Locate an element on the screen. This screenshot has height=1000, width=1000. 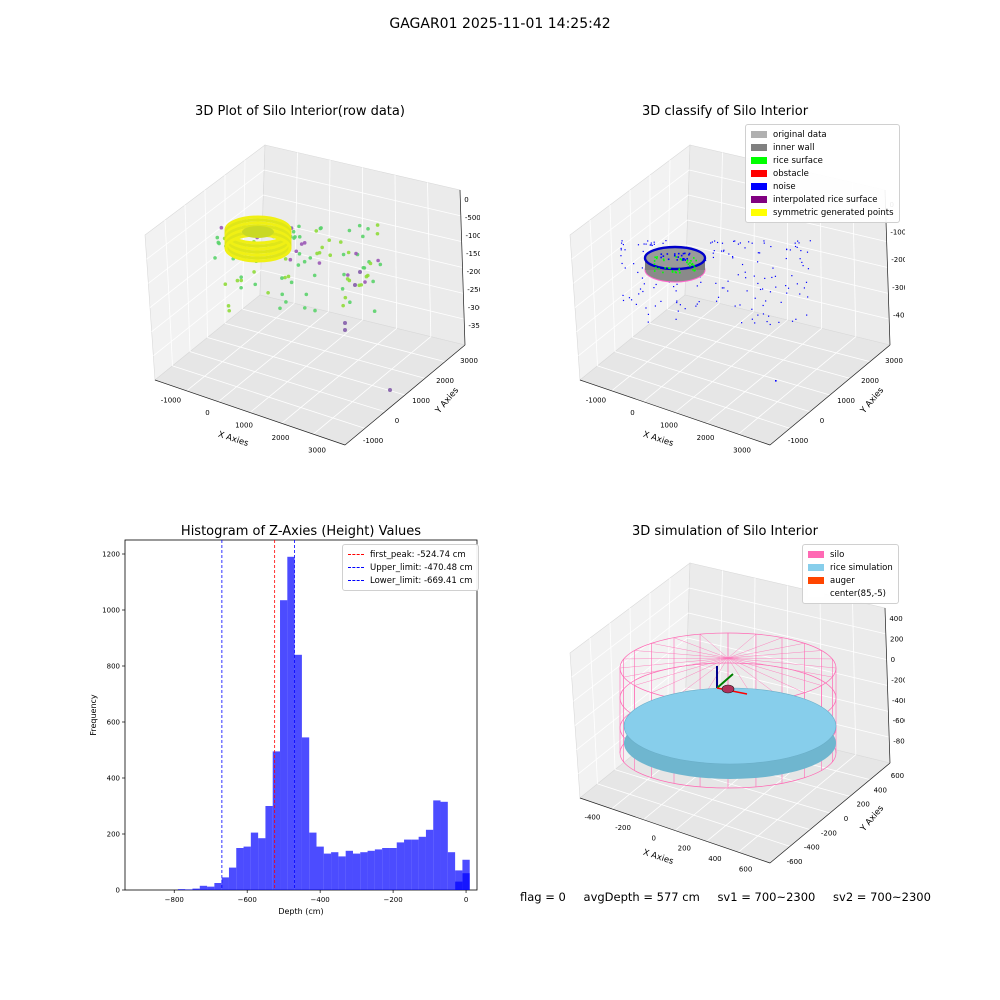
z-tick-label: -400 is located at coordinates (898, 701).